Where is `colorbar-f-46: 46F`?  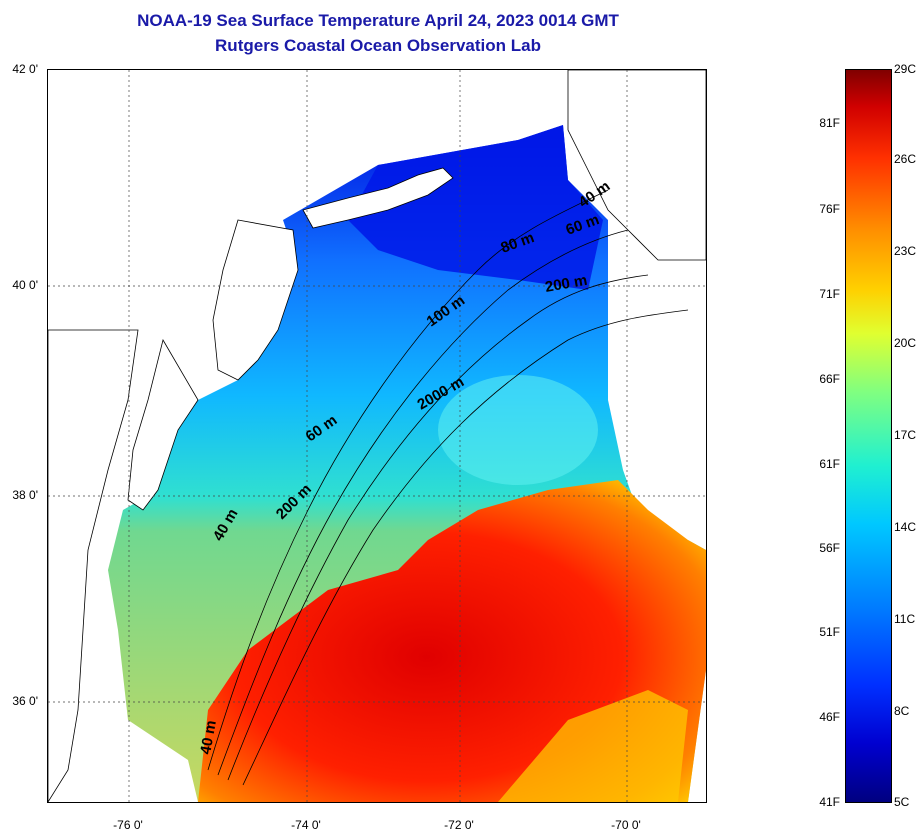 colorbar-f-46: 46F is located at coordinates (829, 717).